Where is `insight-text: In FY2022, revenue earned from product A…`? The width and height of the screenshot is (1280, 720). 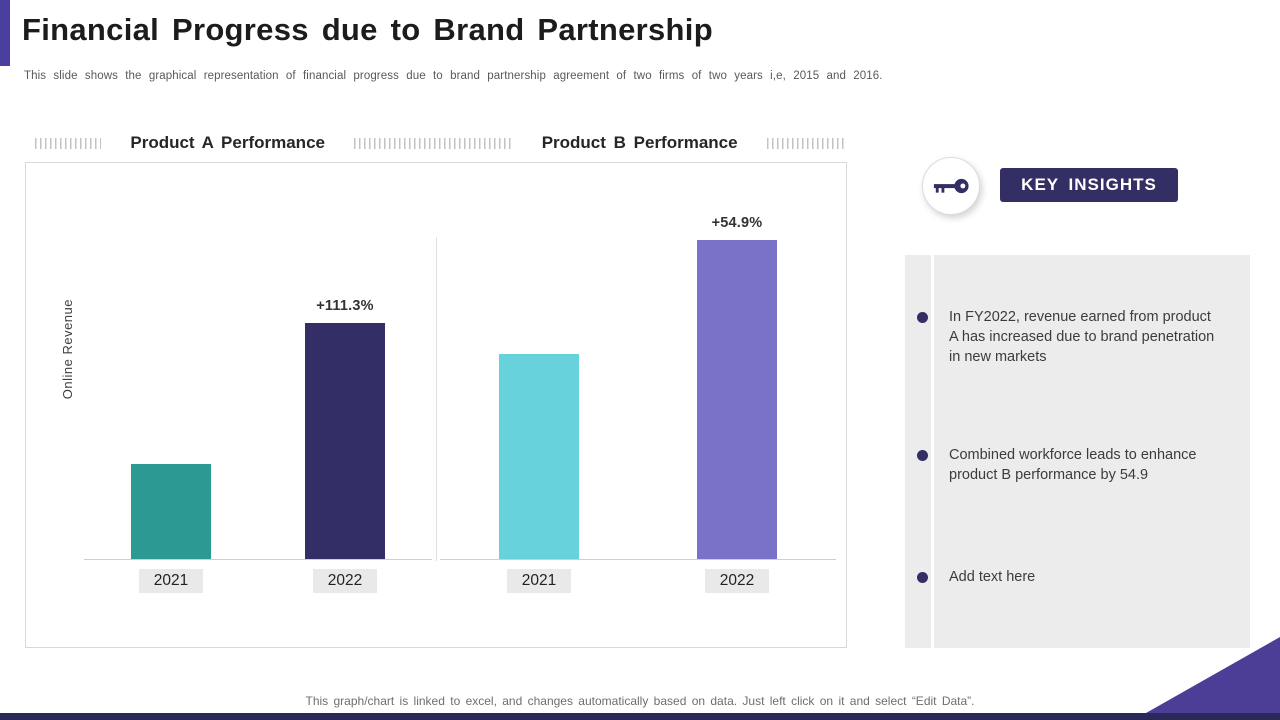 insight-text: In FY2022, revenue earned from product A… is located at coordinates (1082, 337).